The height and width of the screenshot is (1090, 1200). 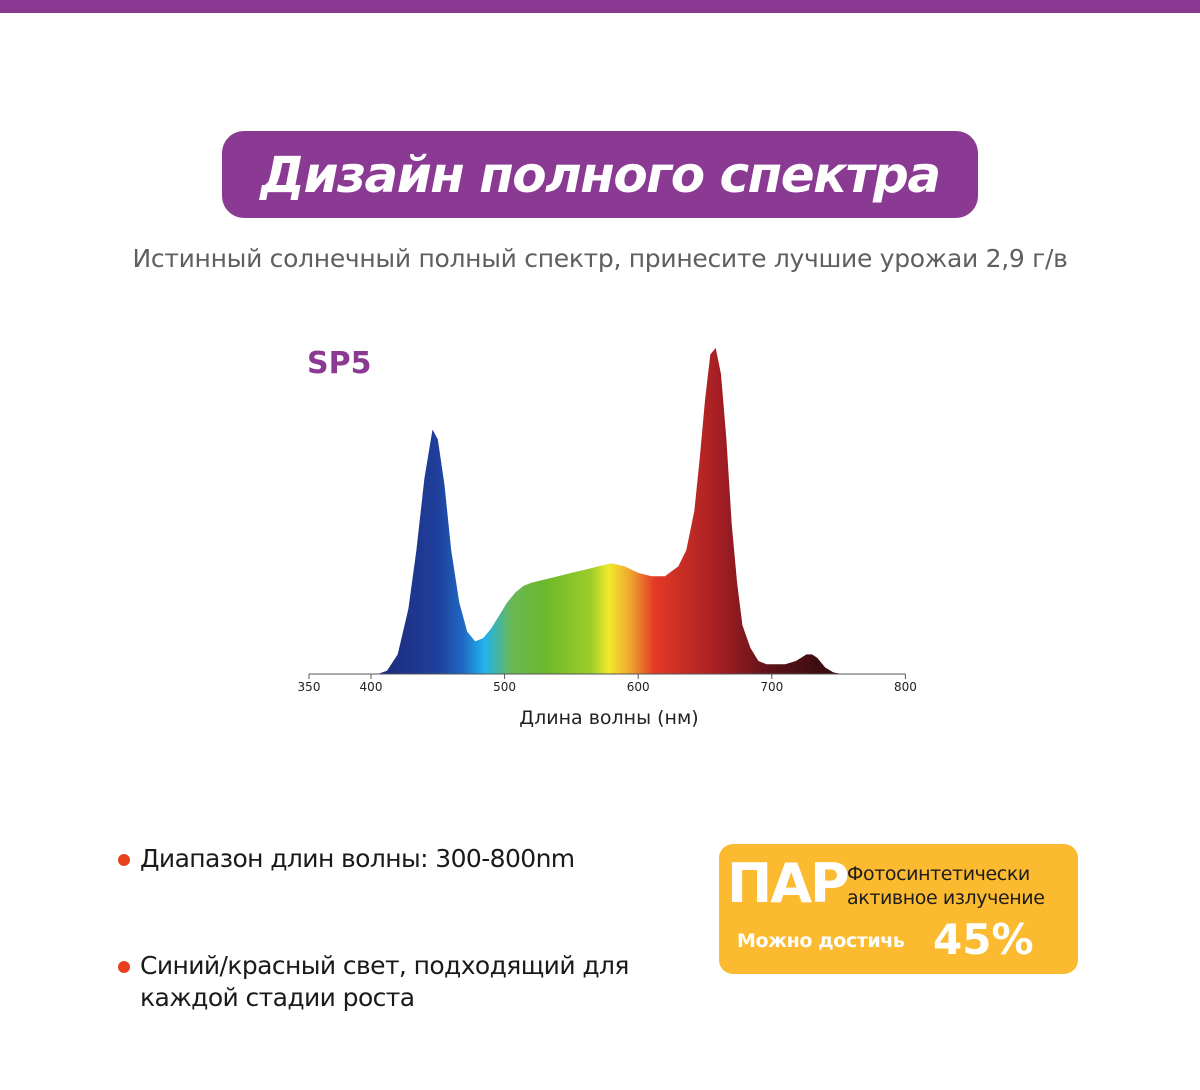 What do you see at coordinates (339, 363) in the screenshot?
I see `chart-title: SP5` at bounding box center [339, 363].